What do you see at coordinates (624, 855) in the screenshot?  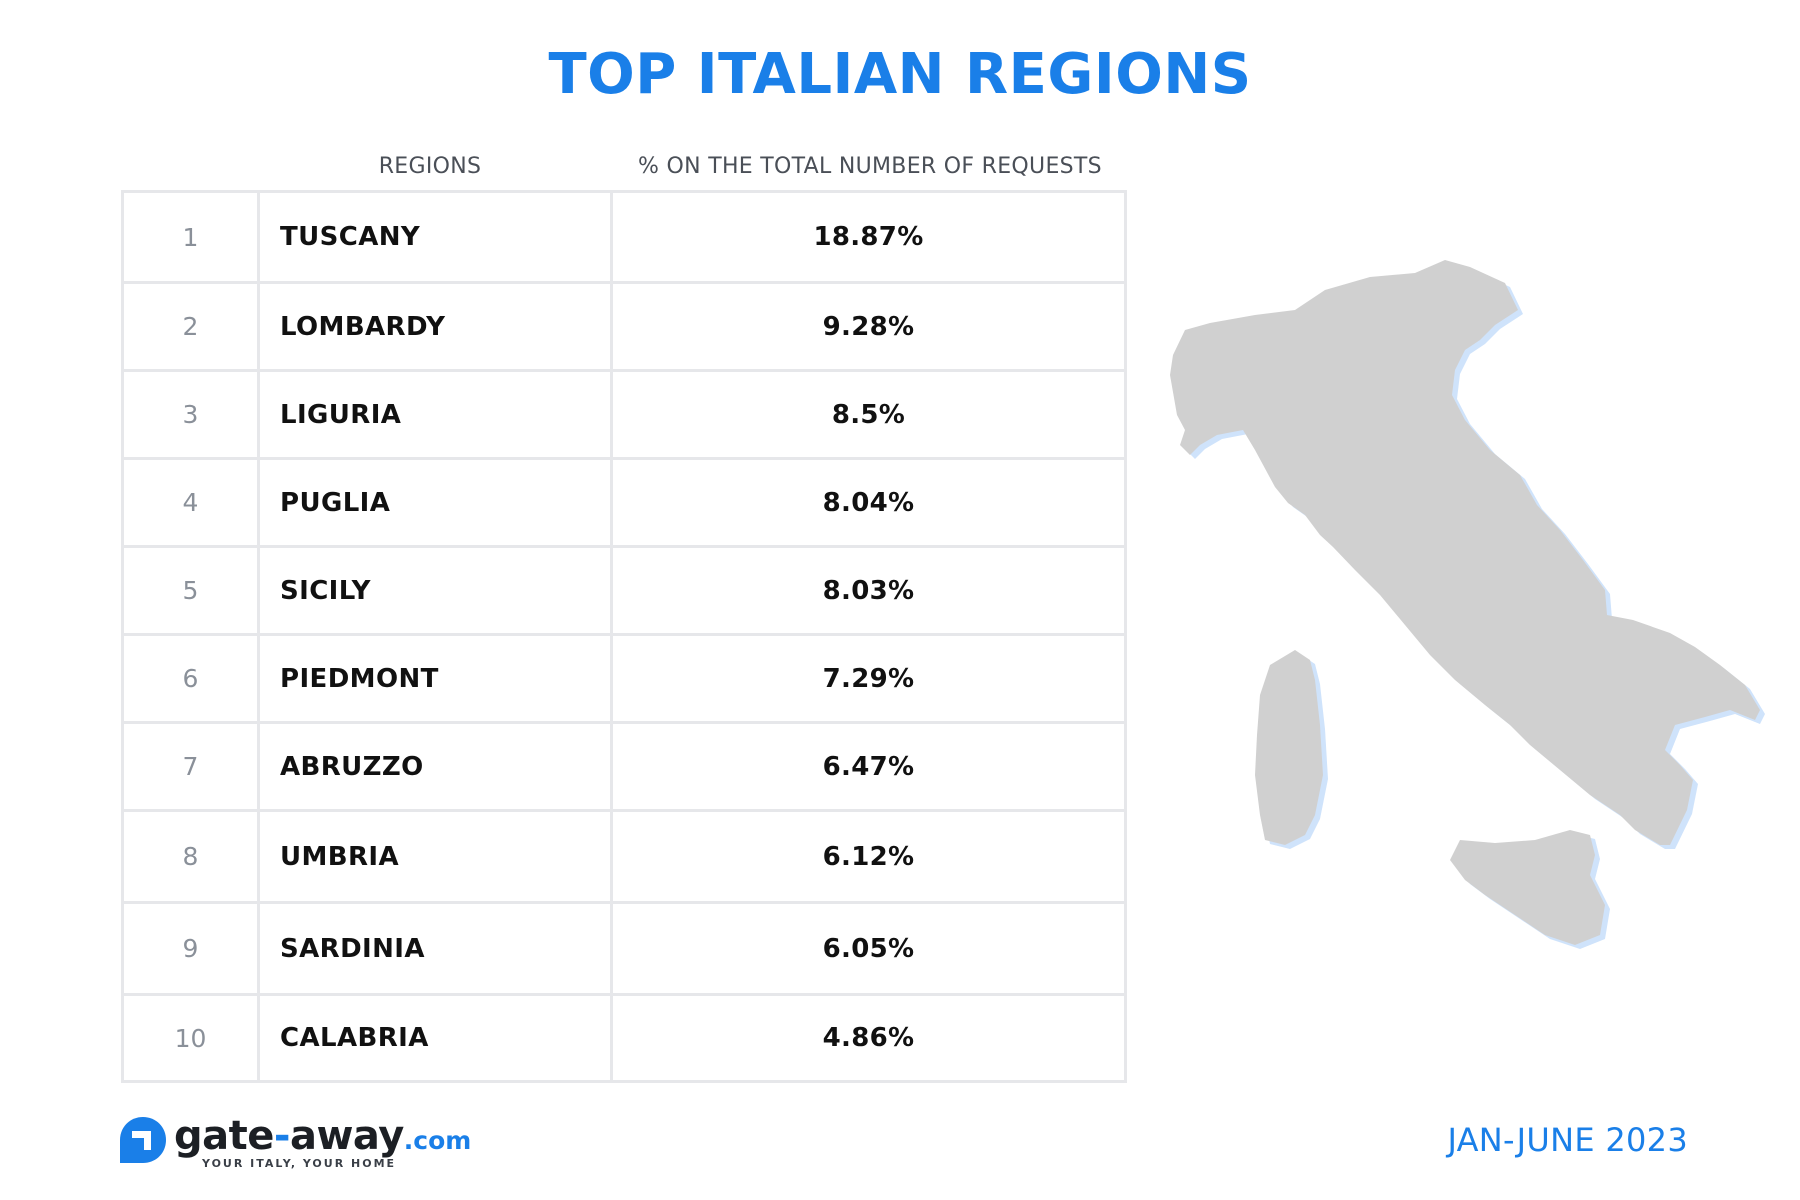 I see `table-row: 8 UMBRIA 6.12%` at bounding box center [624, 855].